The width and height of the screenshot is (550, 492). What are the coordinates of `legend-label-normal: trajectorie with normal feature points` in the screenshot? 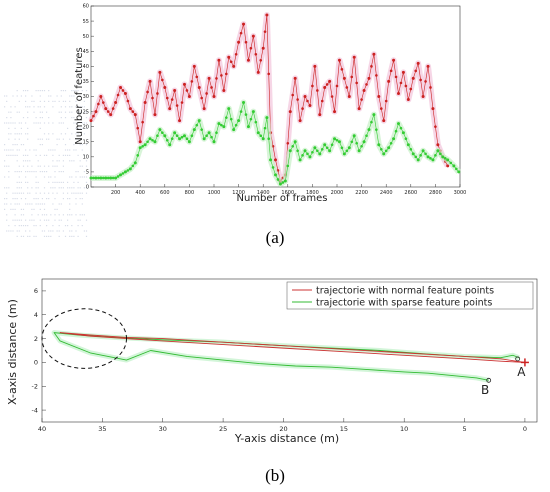 It's located at (405, 291).